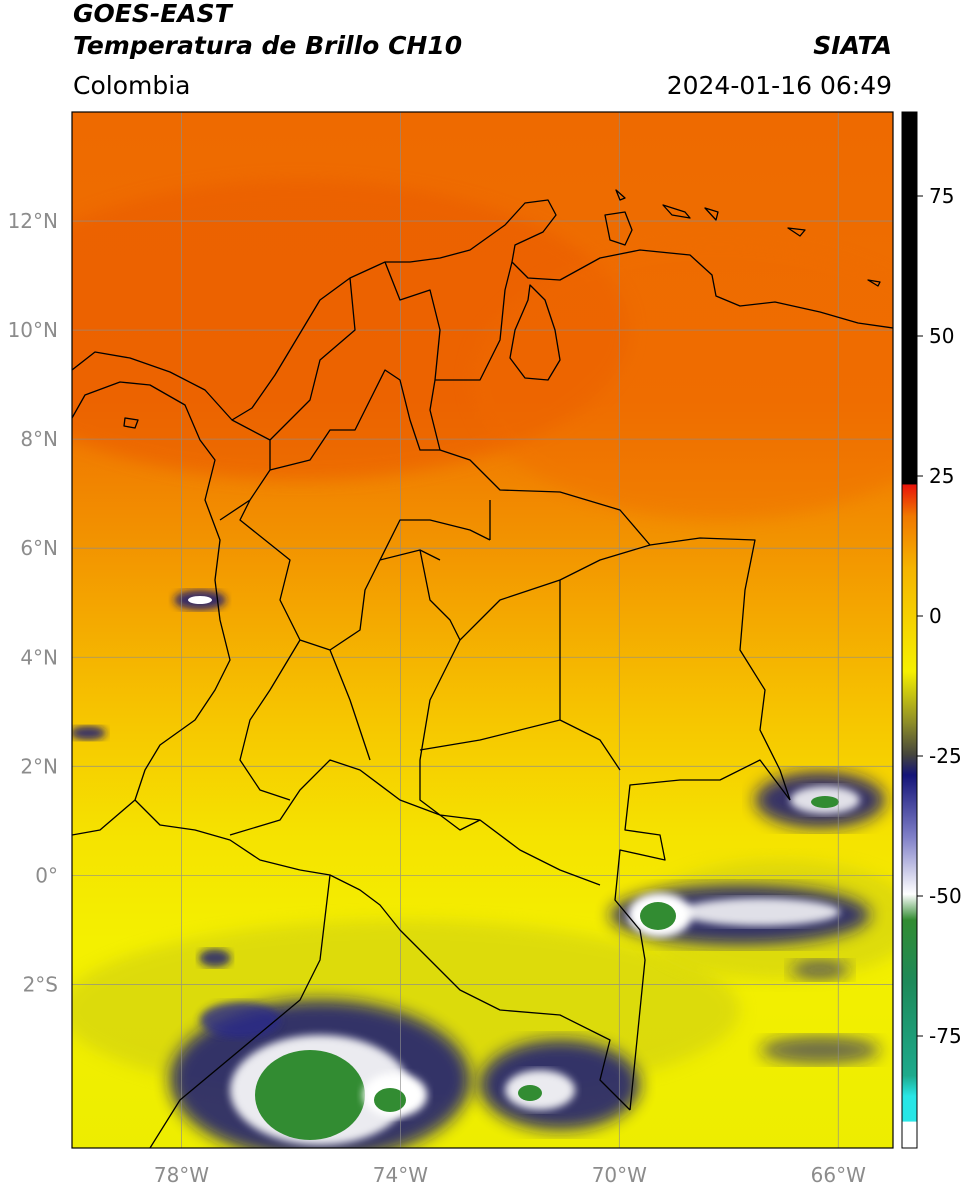 Image resolution: width=966 pixels, height=1190 pixels. I want to click on colorbar-ticks: 75 50 25 0 -25 -50 -75, so click(939, 616).